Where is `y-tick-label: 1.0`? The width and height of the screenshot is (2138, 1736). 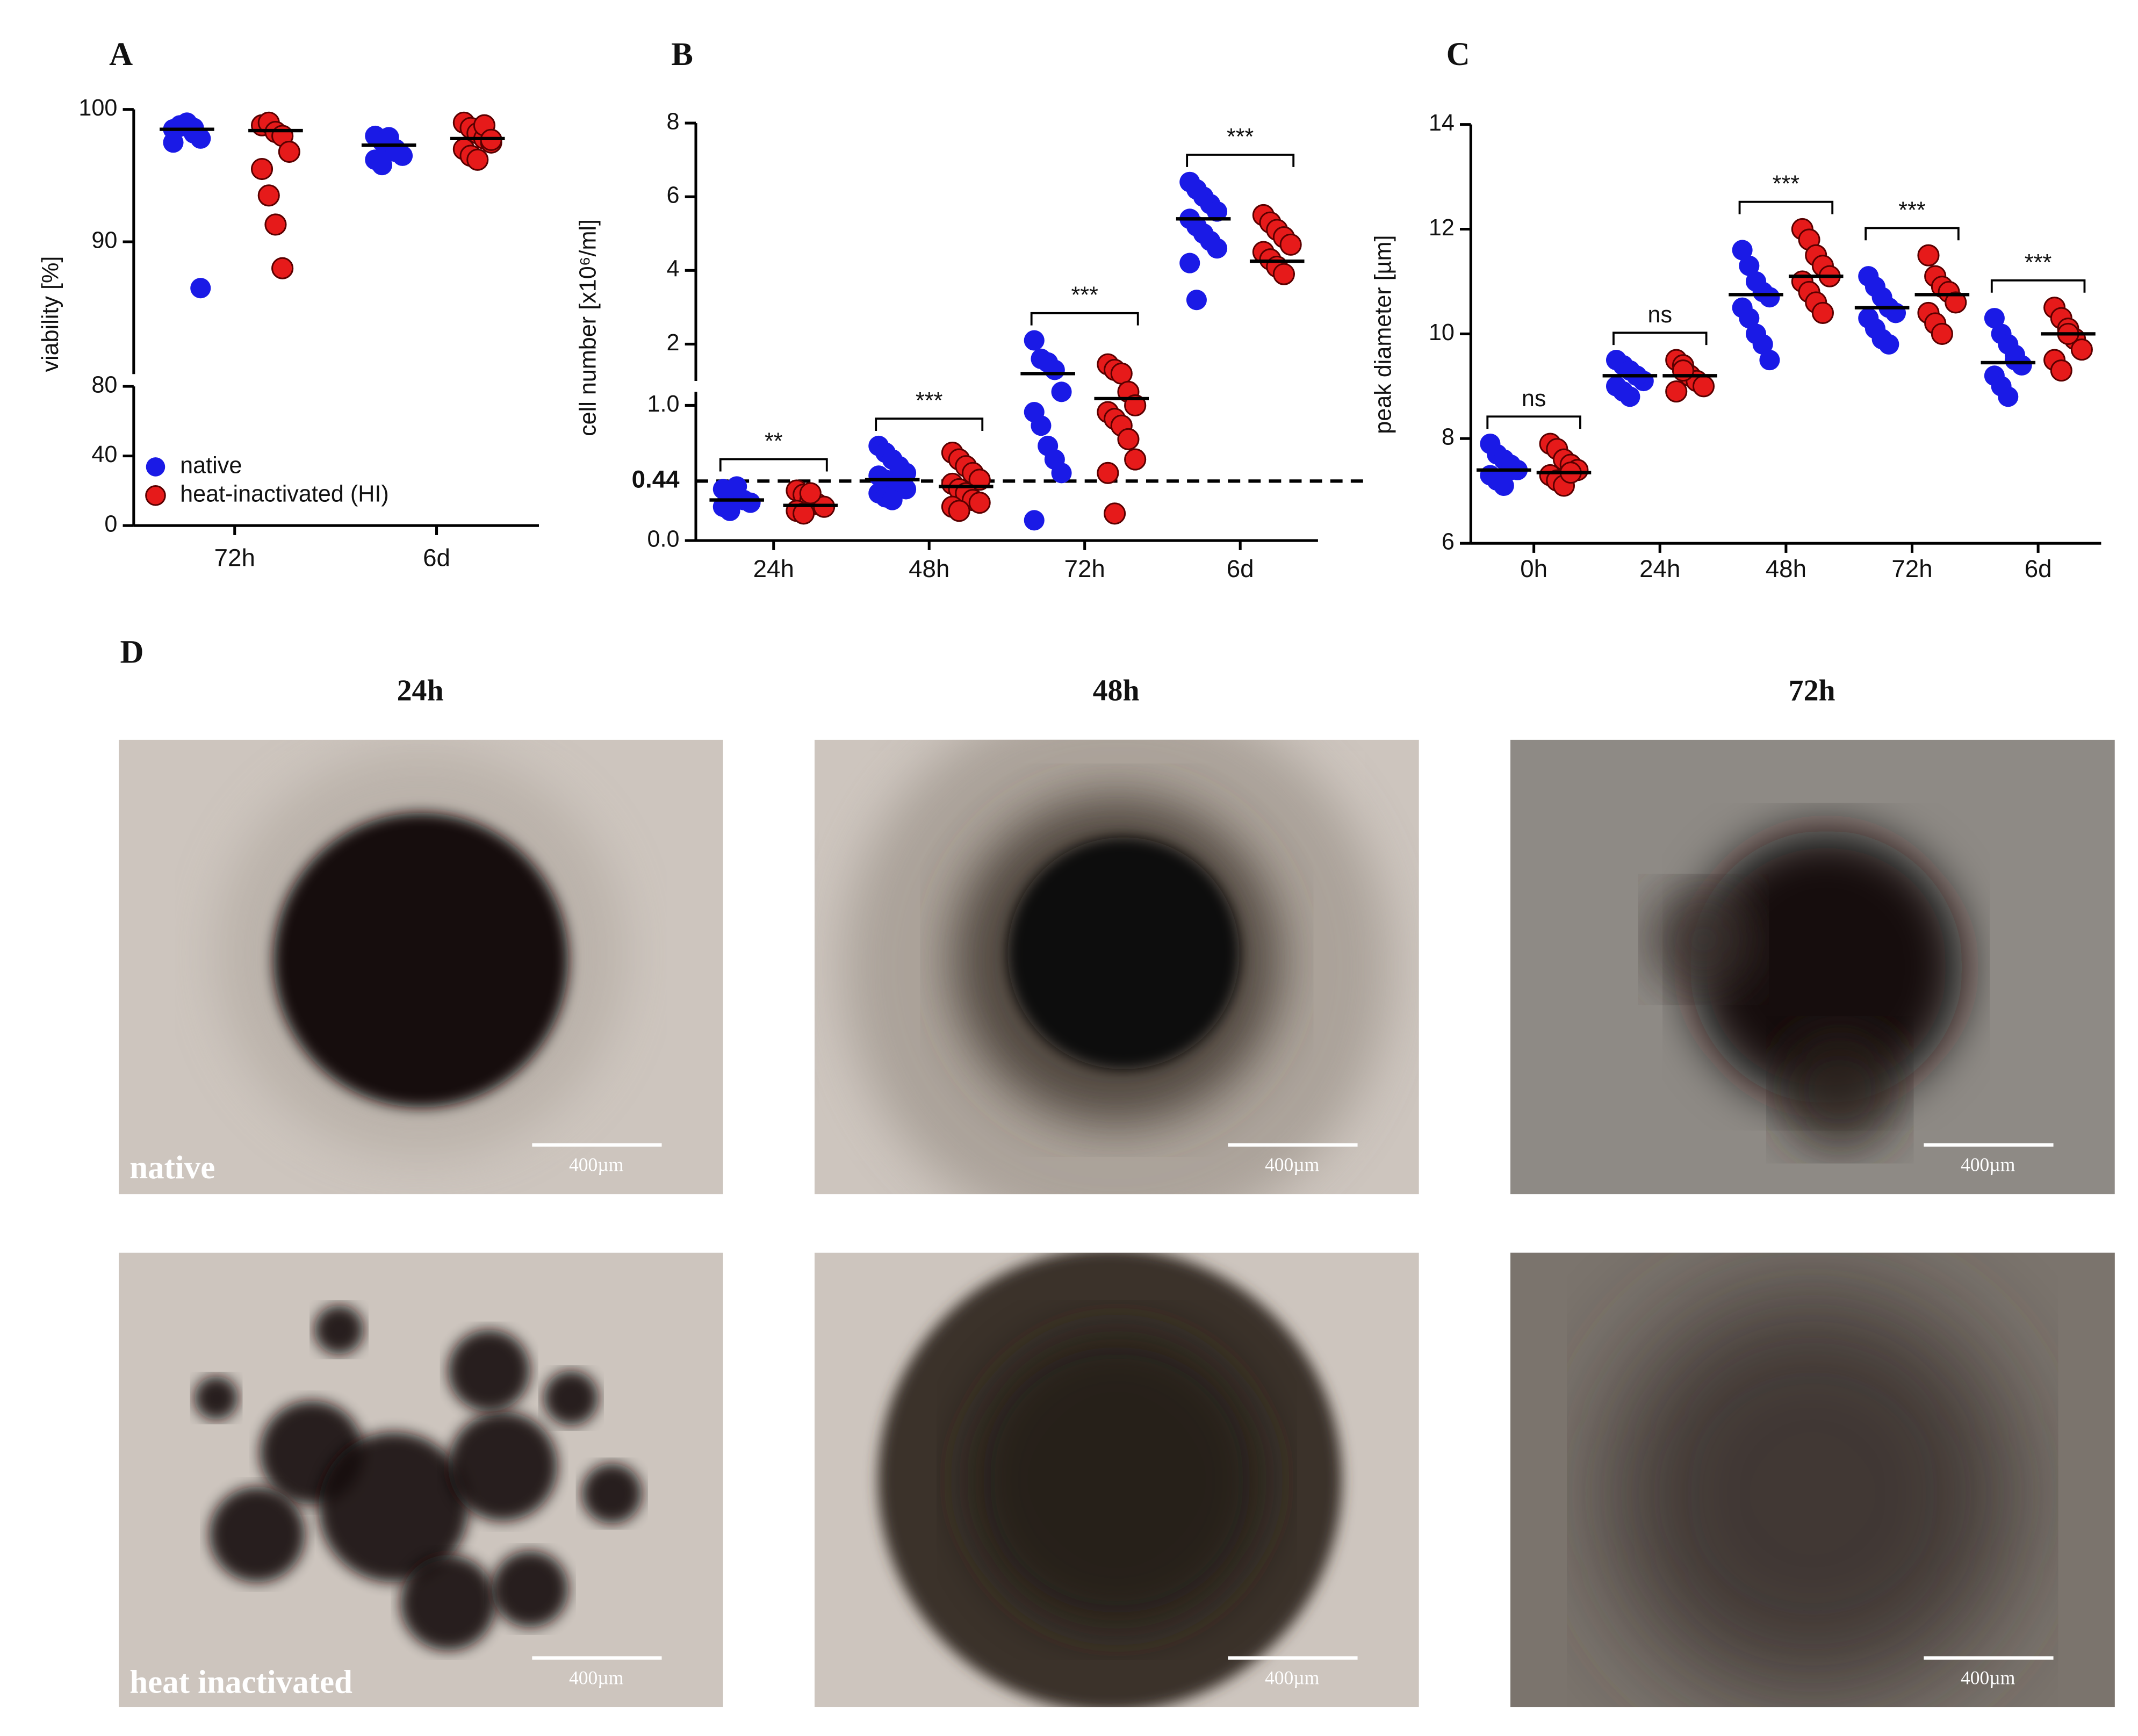
y-tick-label: 1.0 is located at coordinates (663, 404).